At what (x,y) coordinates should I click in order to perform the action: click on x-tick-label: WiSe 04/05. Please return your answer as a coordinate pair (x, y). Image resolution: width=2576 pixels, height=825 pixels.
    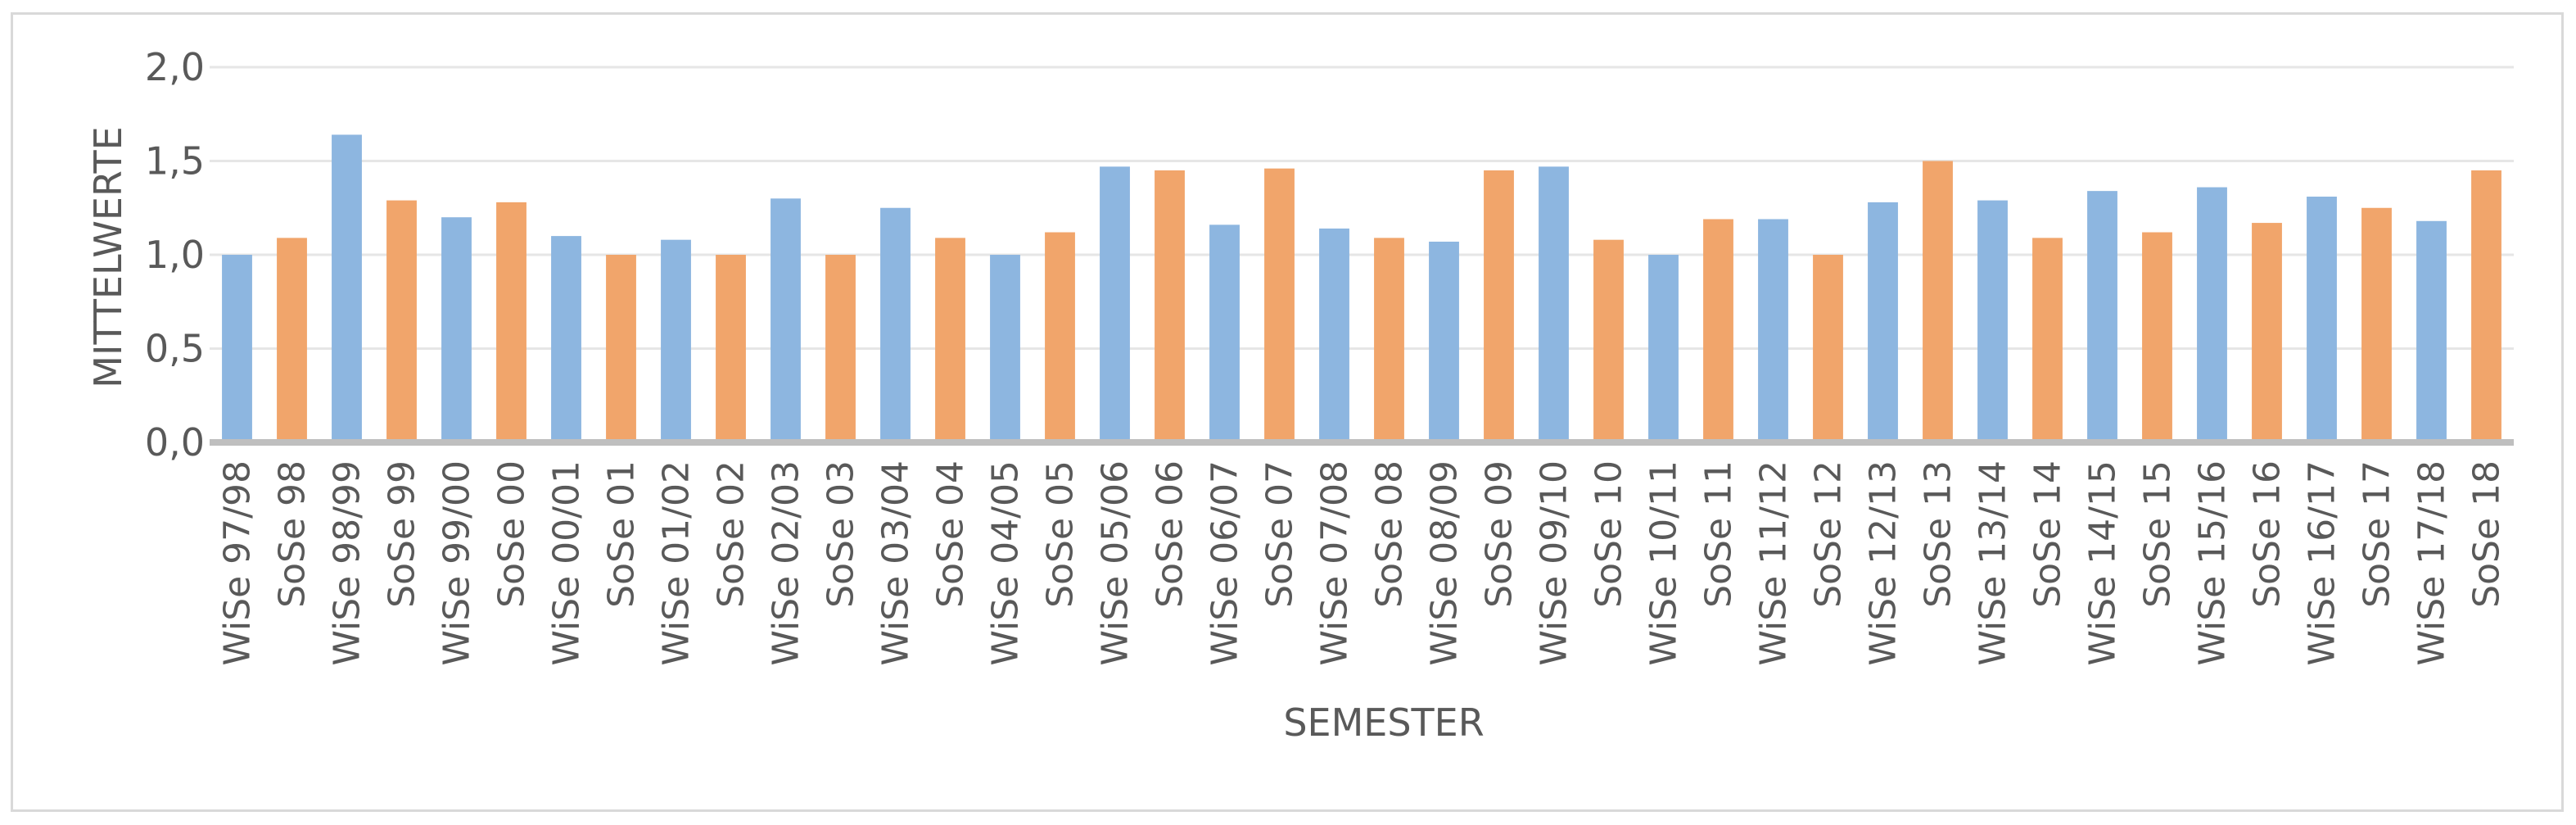
    Looking at the image, I should click on (1006, 563).